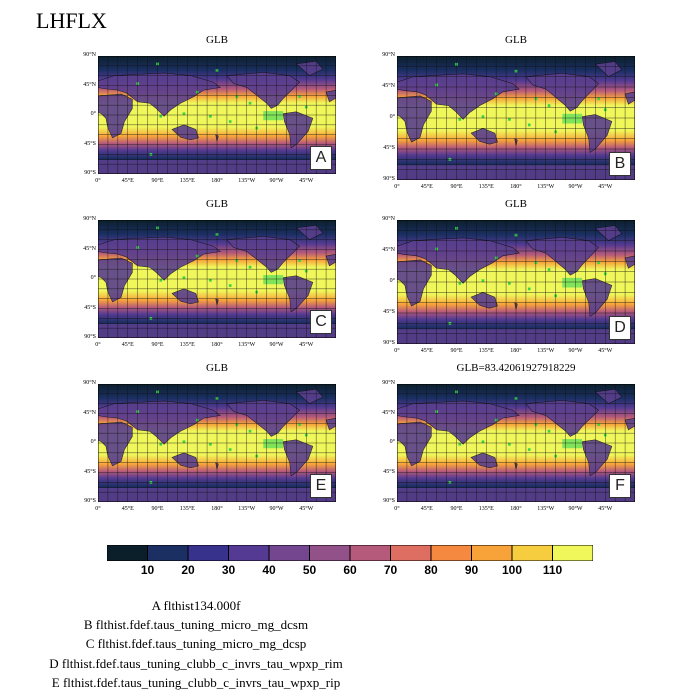 Image resolution: width=700 pixels, height=700 pixels. What do you see at coordinates (516, 368) in the screenshot?
I see `panel-title-f: GLB=83.42061927918229` at bounding box center [516, 368].